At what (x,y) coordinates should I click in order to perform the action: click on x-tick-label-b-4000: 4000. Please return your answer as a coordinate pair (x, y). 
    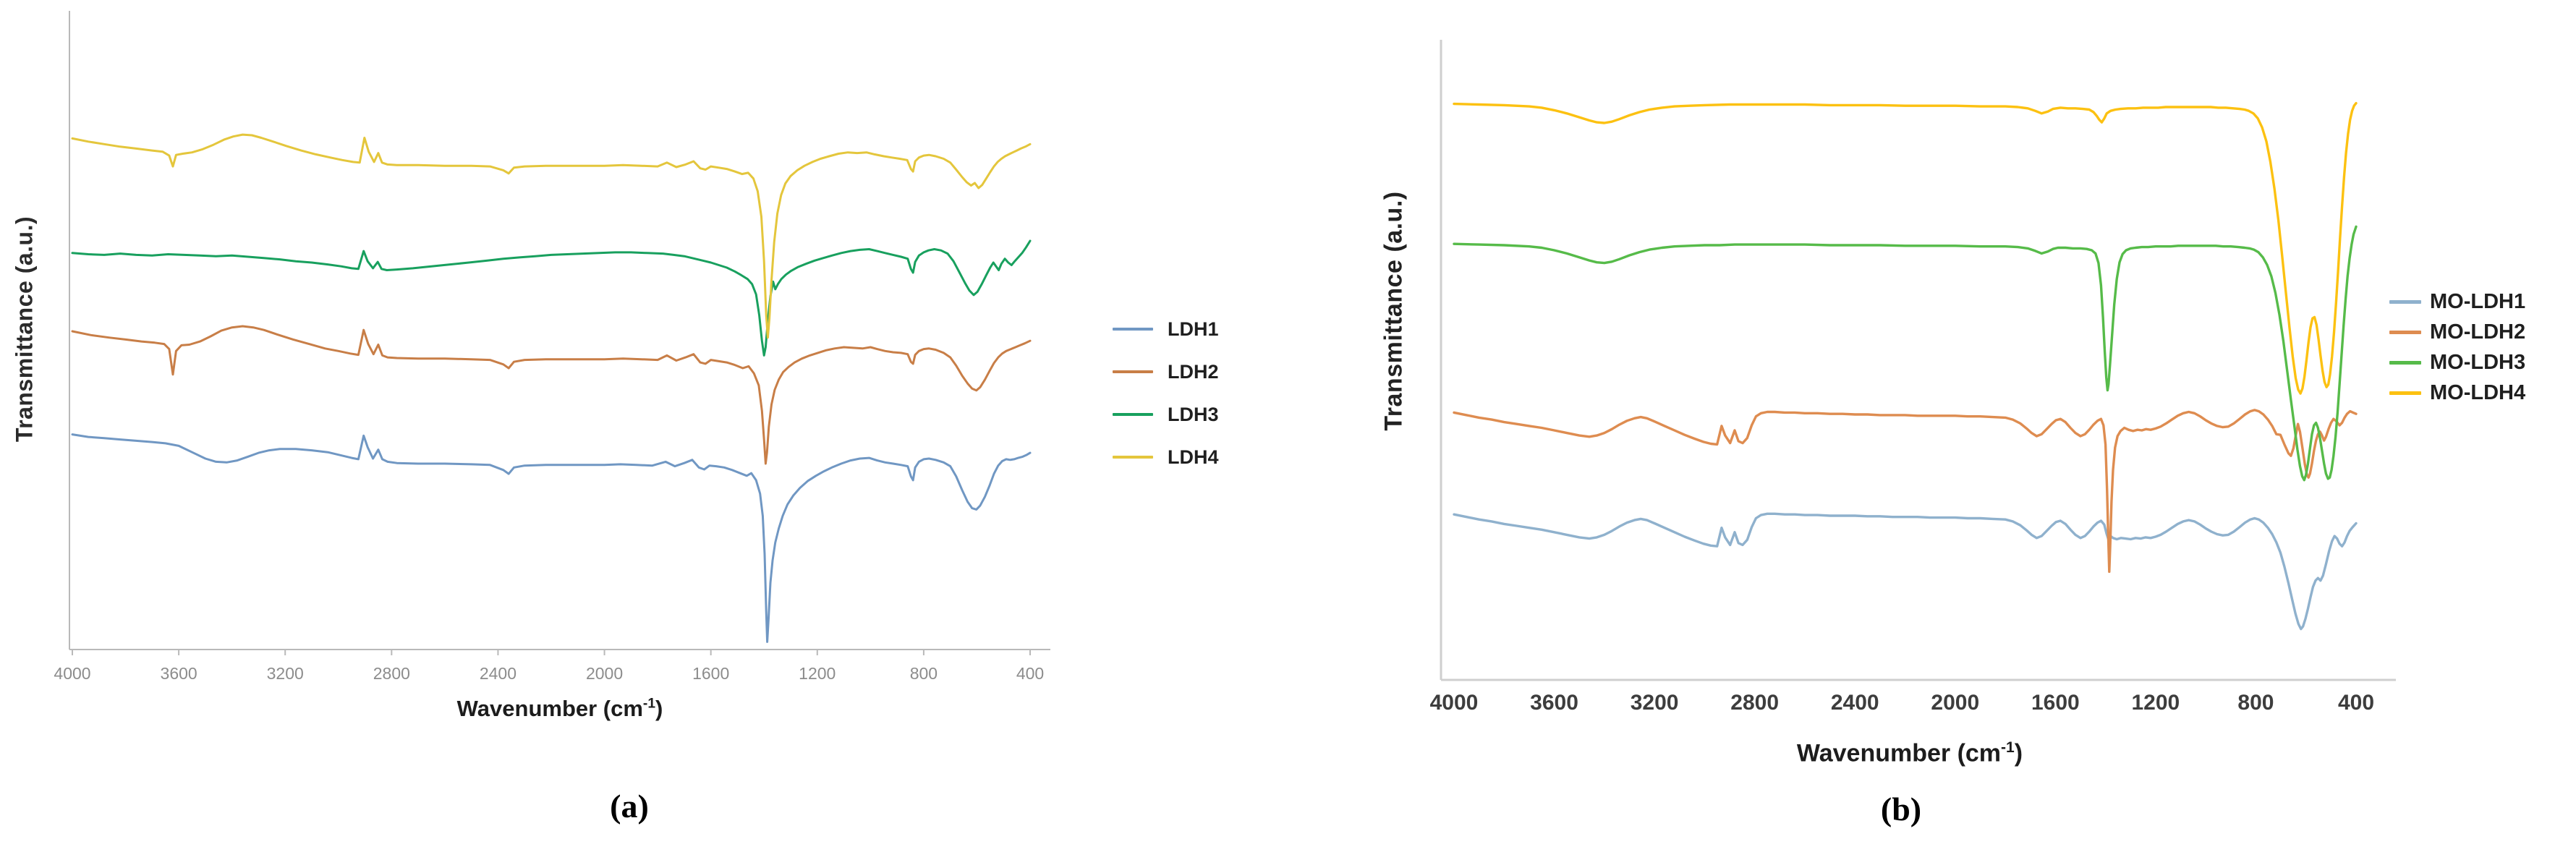
    Looking at the image, I should click on (1454, 703).